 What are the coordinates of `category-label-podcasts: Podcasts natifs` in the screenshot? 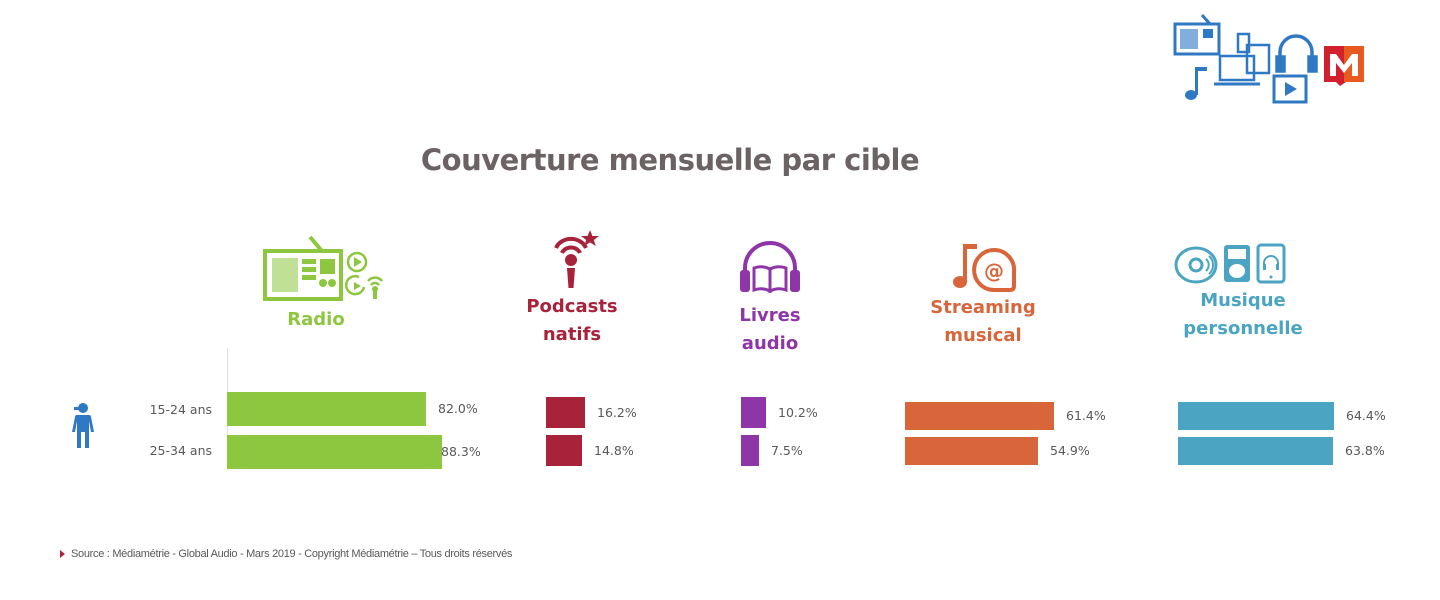 It's located at (572, 321).